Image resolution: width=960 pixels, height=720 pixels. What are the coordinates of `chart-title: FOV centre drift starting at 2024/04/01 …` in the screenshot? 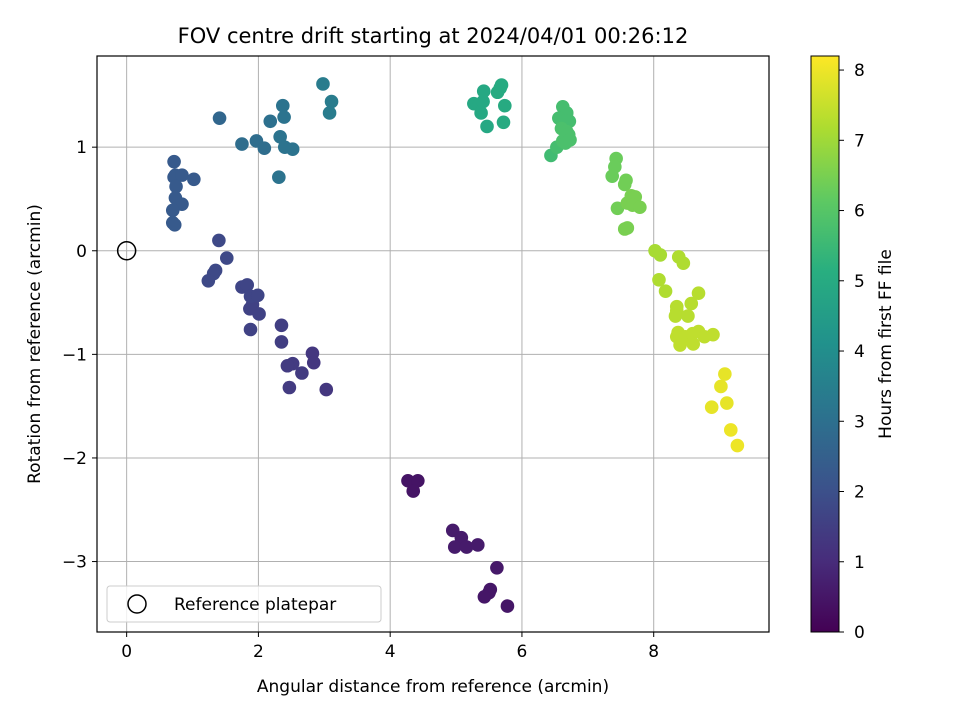 It's located at (433, 36).